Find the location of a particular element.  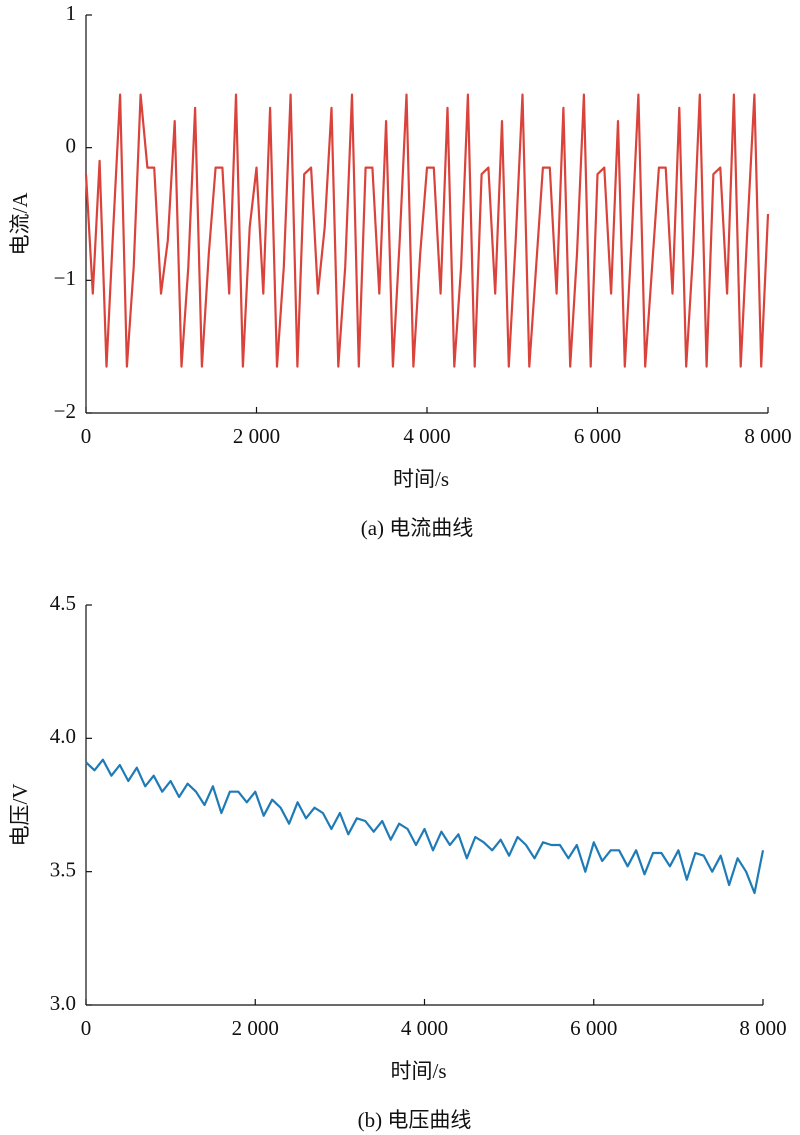

y-tick-label: 3.5 is located at coordinates (63, 869).